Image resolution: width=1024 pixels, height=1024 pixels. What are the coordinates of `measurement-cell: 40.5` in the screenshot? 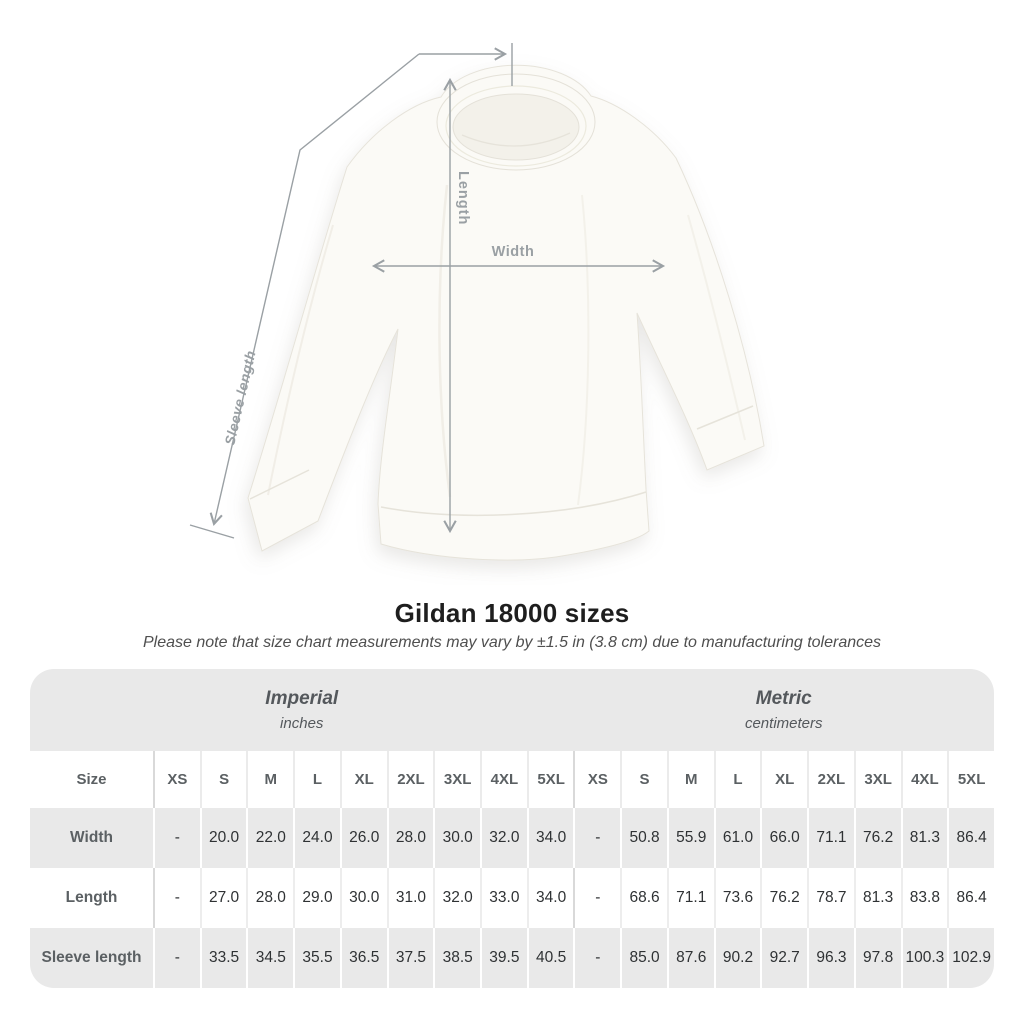 It's located at (550, 958).